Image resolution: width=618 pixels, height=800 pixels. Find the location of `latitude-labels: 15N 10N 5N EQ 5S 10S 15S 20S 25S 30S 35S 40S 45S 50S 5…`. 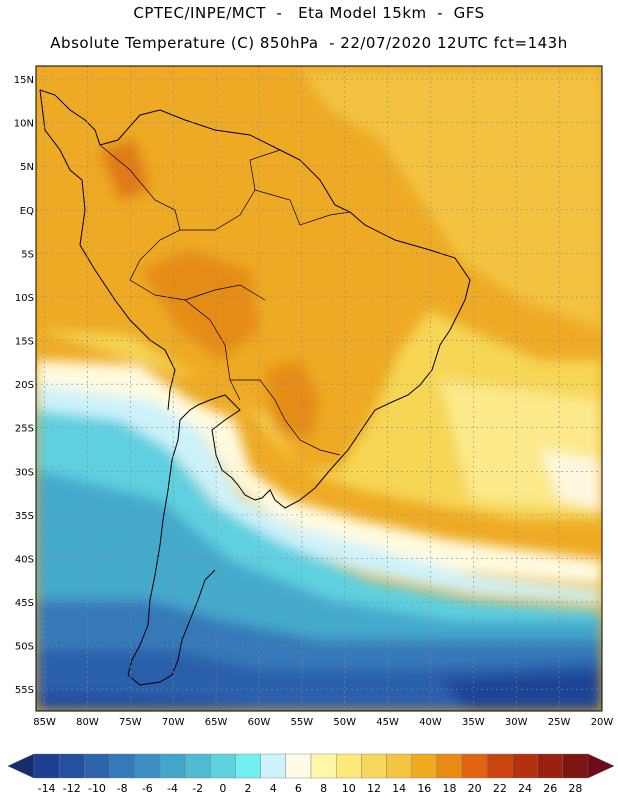

latitude-labels: 15N 10N 5N EQ 5S 10S 15S 20S 25S 30S 35S 40S 45S 50S 5… is located at coordinates (24, 385).